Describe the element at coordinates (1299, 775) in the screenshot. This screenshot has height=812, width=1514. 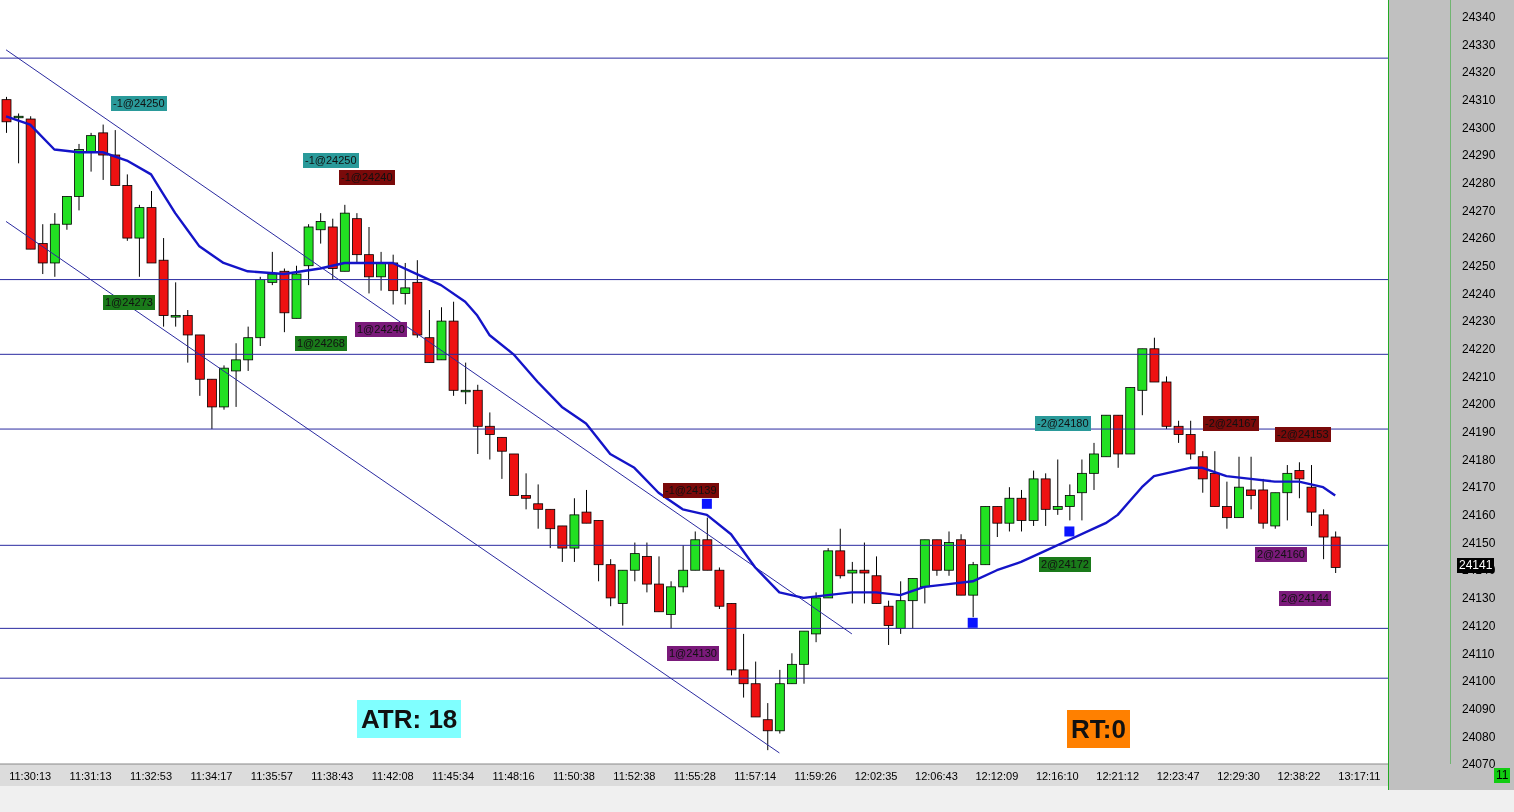
I see `x-tick-label: 12:38:22` at that location.